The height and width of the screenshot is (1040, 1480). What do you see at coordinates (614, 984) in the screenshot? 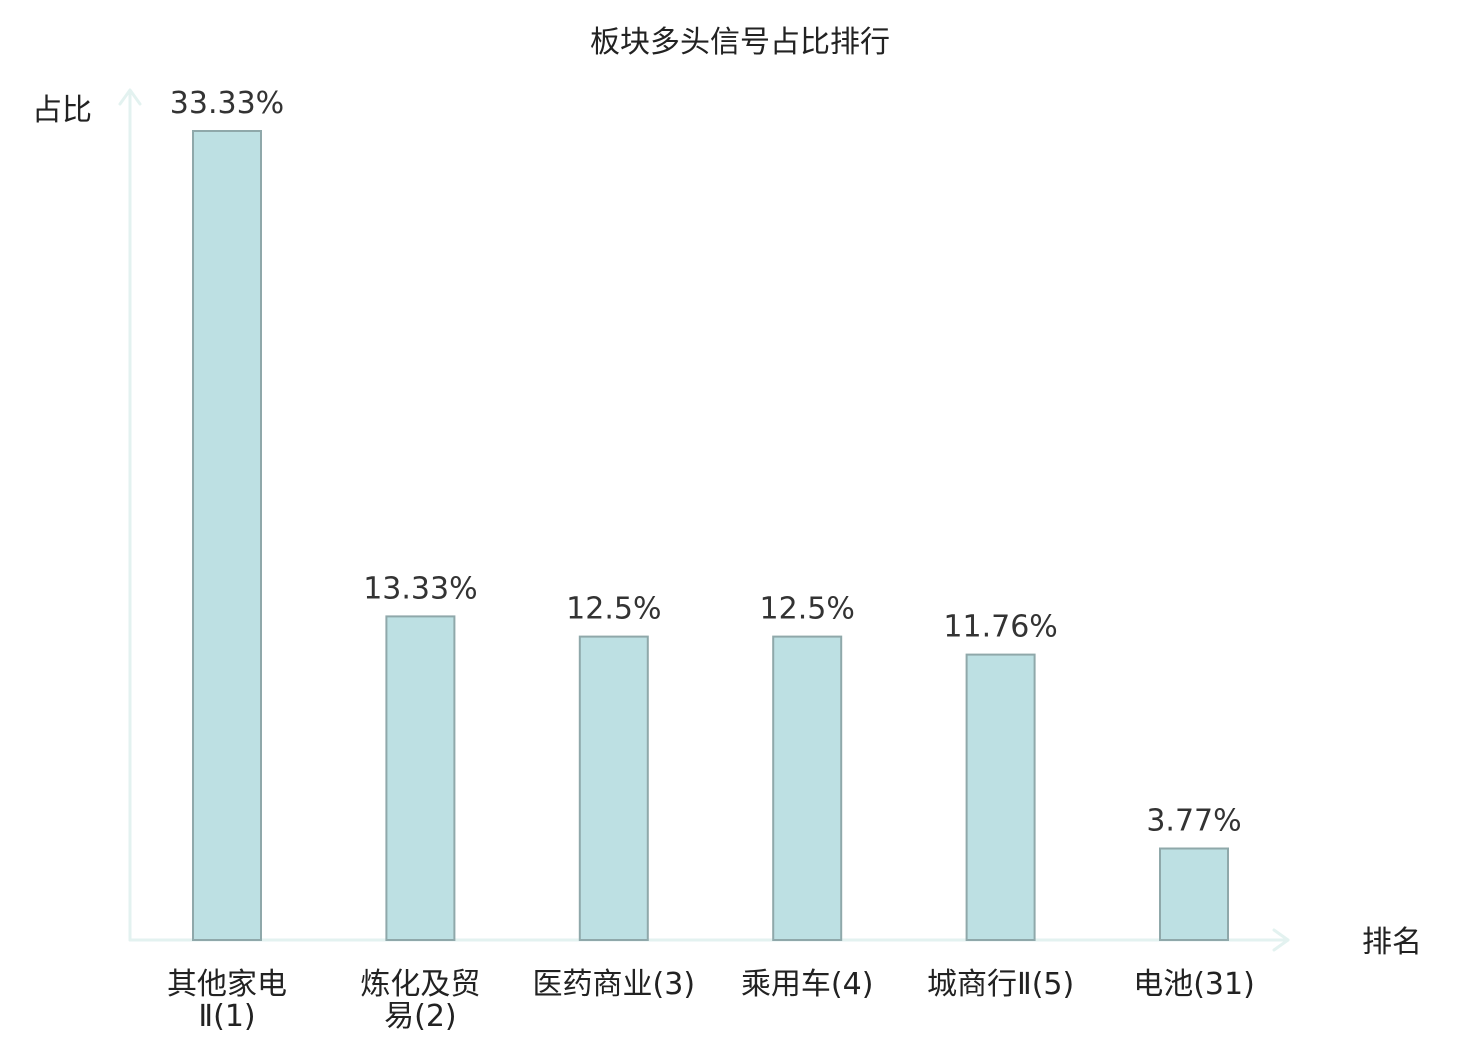
I see `category-label-3: 医药商业(3)` at bounding box center [614, 984].